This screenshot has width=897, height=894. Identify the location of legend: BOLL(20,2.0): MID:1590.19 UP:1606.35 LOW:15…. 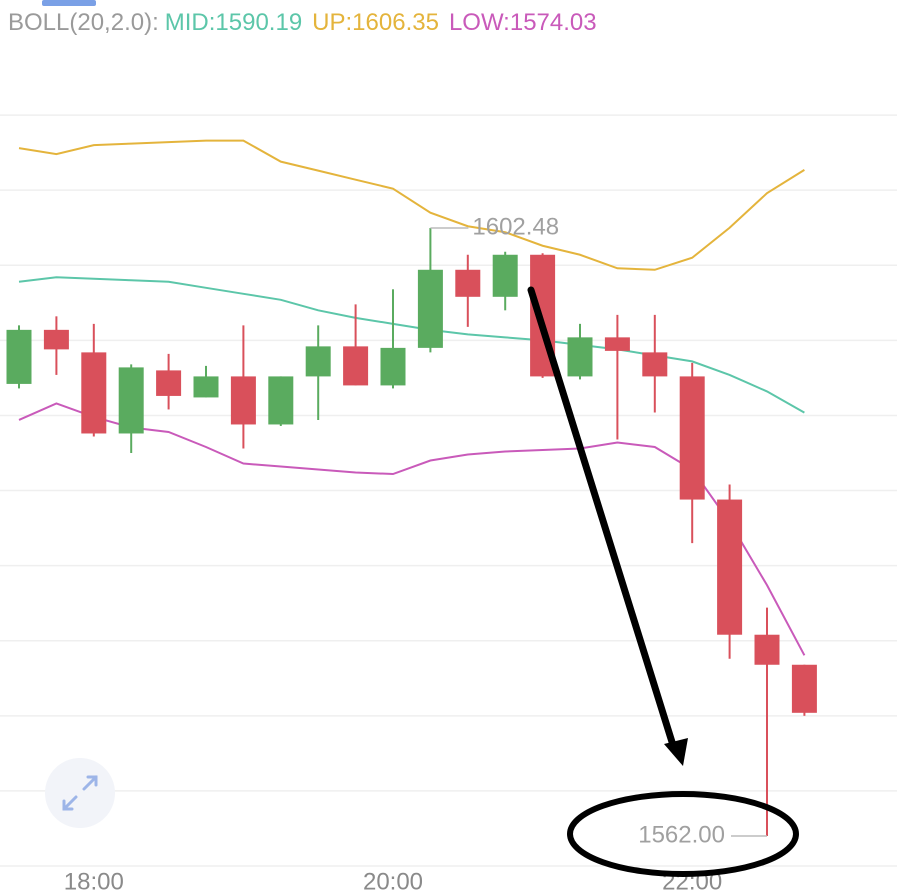
(302, 22).